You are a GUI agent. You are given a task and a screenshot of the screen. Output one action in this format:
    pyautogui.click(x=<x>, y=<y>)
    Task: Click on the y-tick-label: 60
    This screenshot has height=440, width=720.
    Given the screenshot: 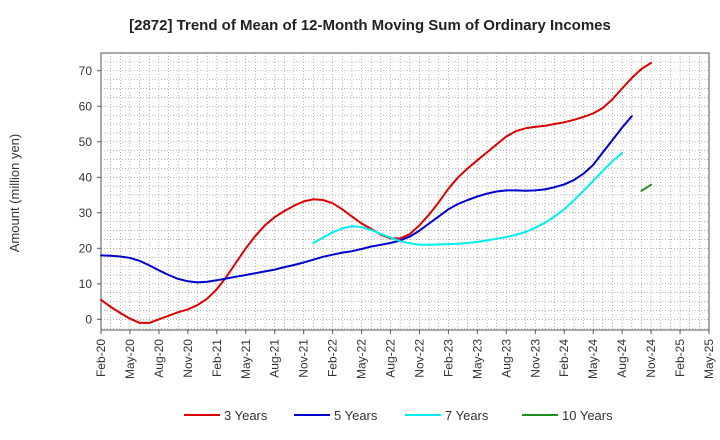 What is the action you would take?
    pyautogui.click(x=86, y=106)
    